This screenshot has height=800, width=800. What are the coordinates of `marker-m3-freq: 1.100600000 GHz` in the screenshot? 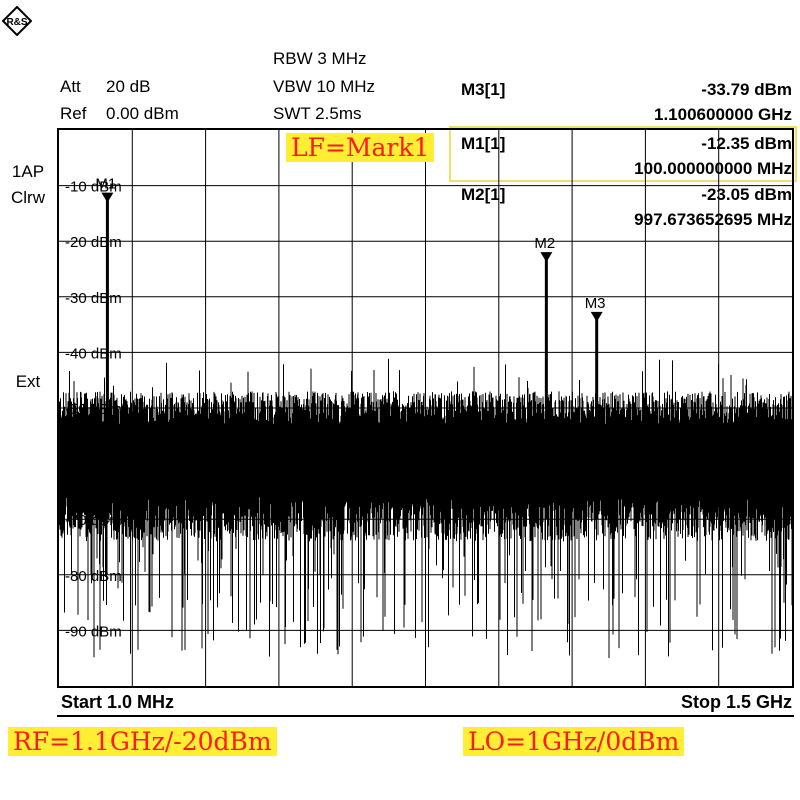 It's located at (723, 114).